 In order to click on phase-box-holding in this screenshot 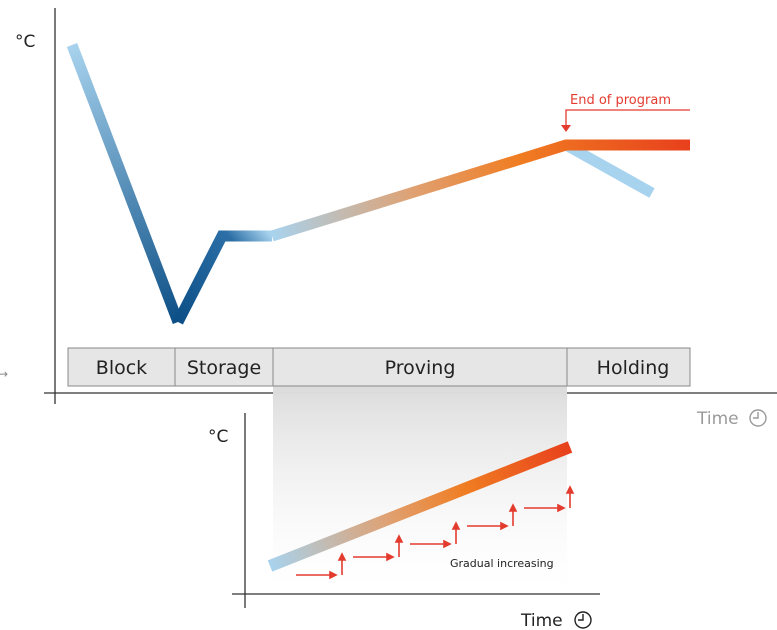, I will do `click(628, 367)`.